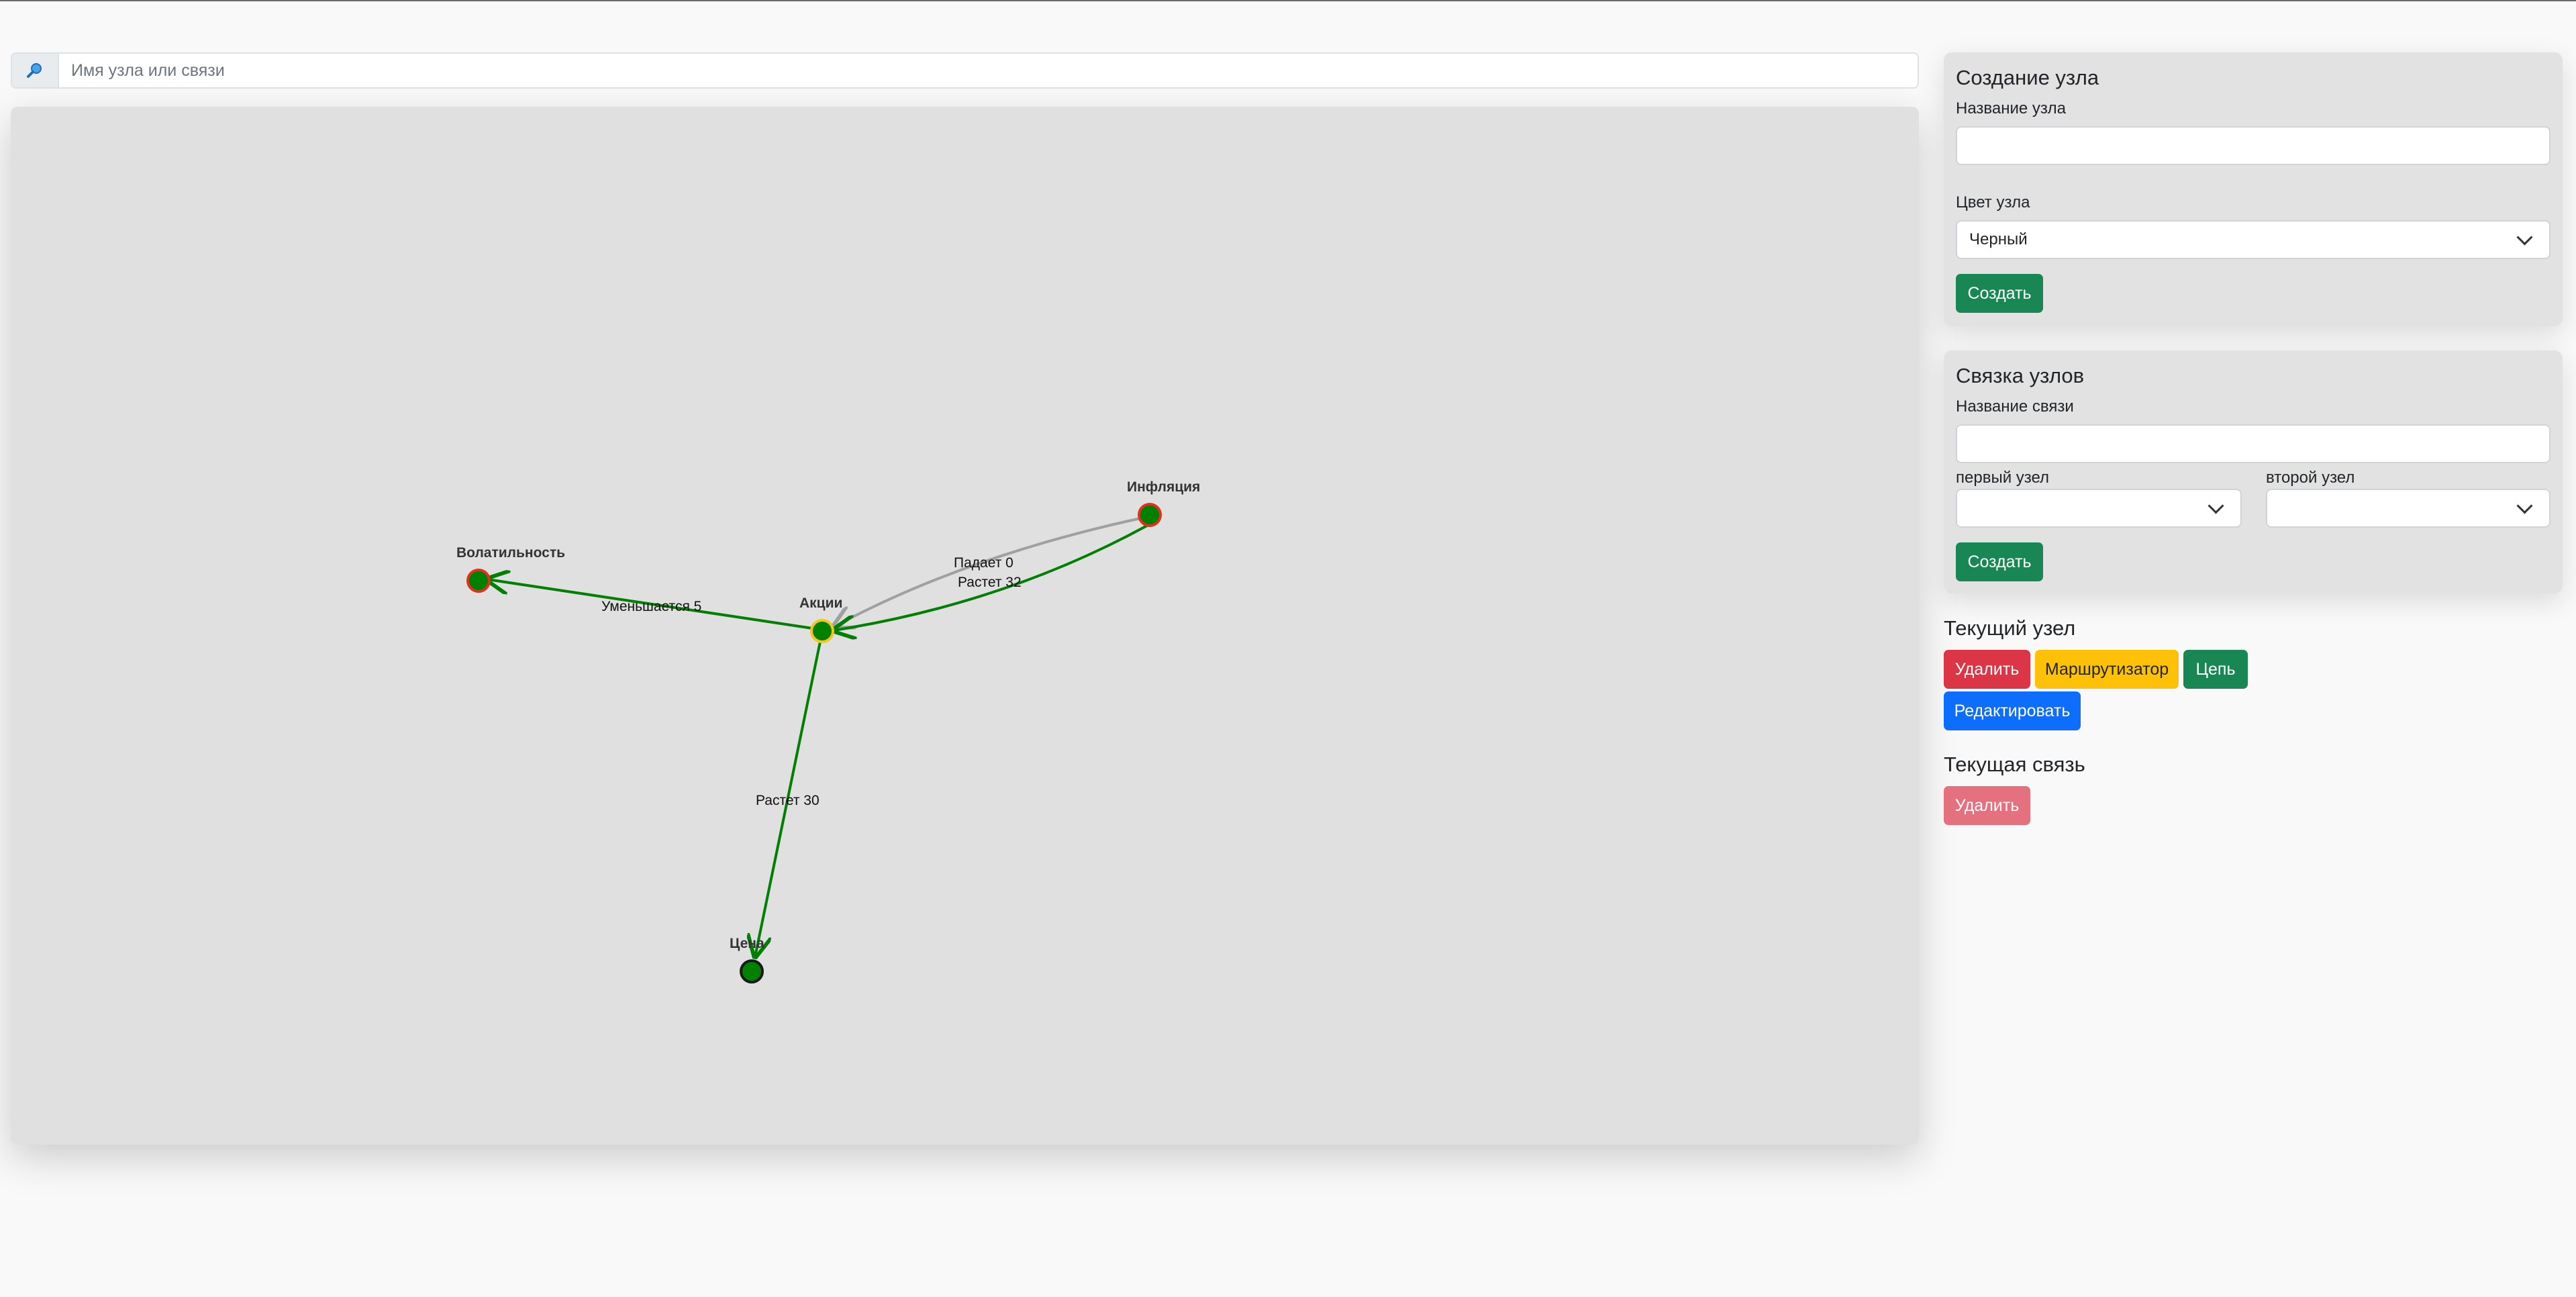 Image resolution: width=2576 pixels, height=1297 pixels. Describe the element at coordinates (820, 603) in the screenshot. I see `node-label-stocks: Акции` at that location.